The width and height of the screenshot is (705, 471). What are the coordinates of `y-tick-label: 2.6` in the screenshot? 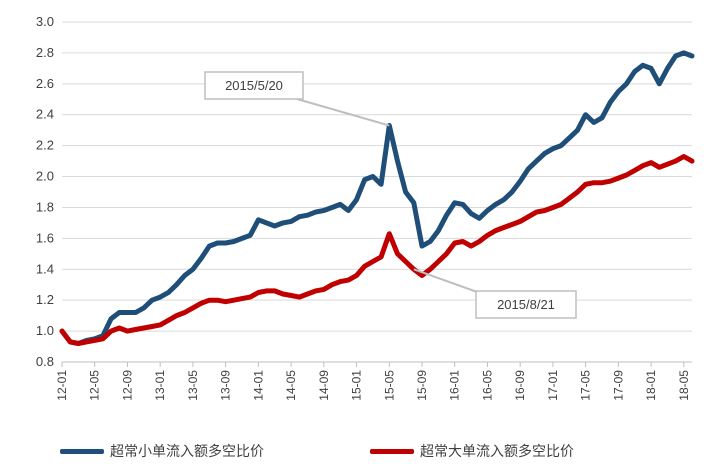 It's located at (45, 83).